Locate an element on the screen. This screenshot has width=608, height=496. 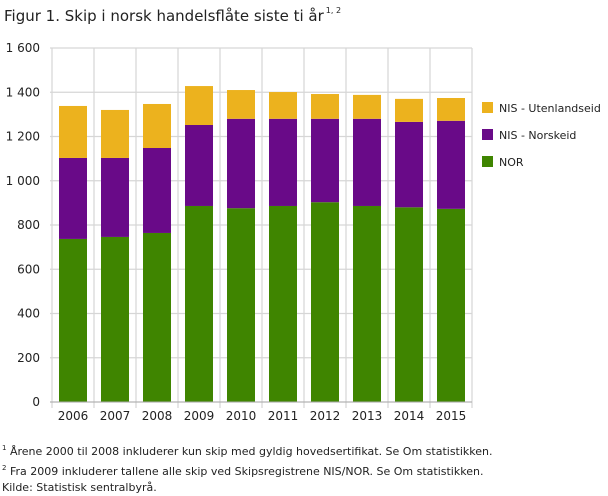
x-tick-label: 2011 is located at coordinates (283, 416).